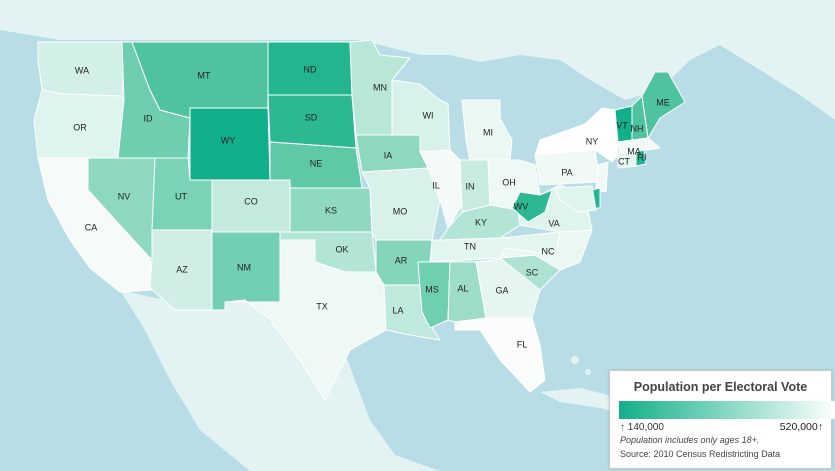  I want to click on state-label-ok: OK, so click(341, 249).